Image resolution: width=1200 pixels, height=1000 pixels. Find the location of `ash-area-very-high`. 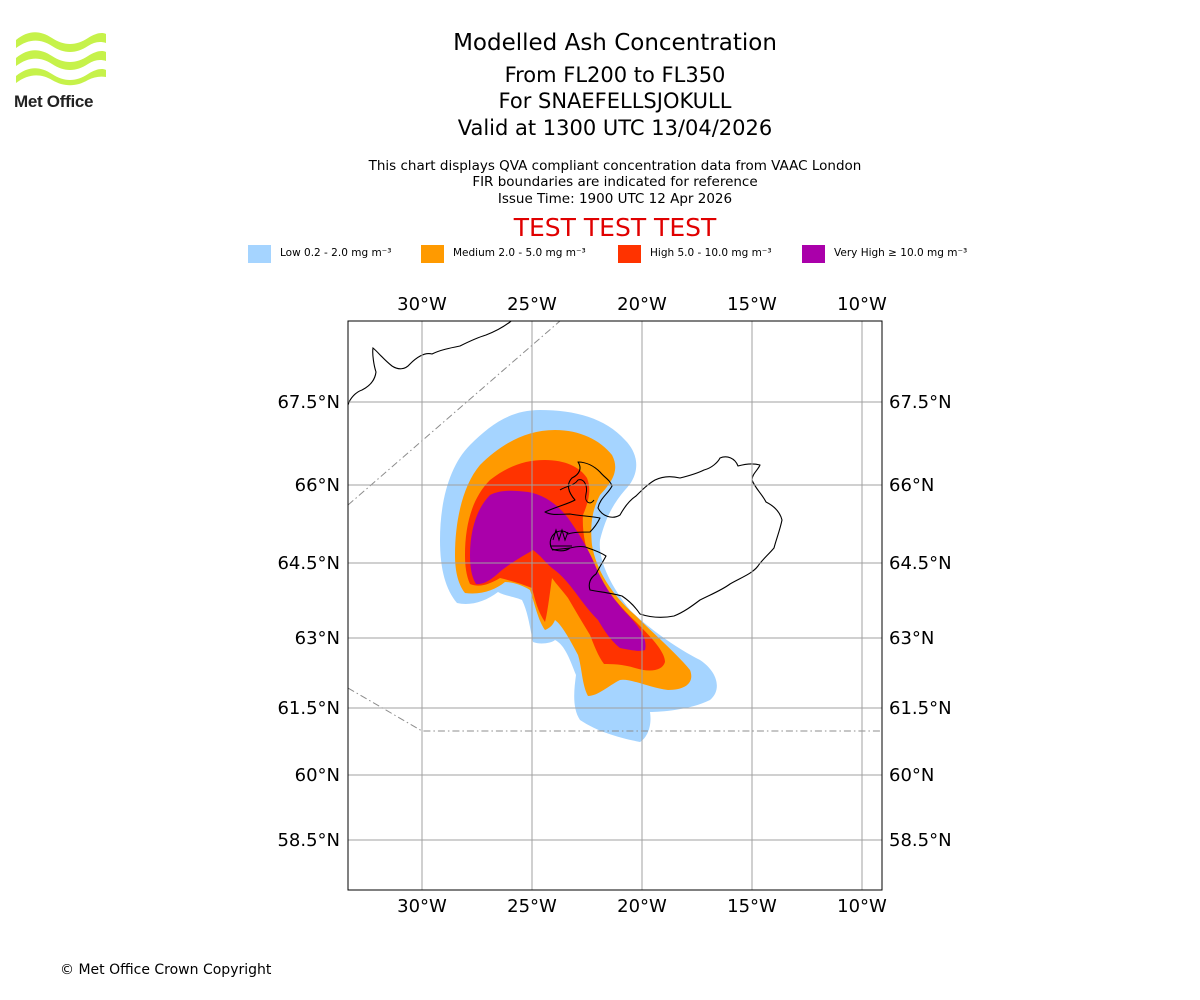

ash-area-very-high is located at coordinates (558, 570).